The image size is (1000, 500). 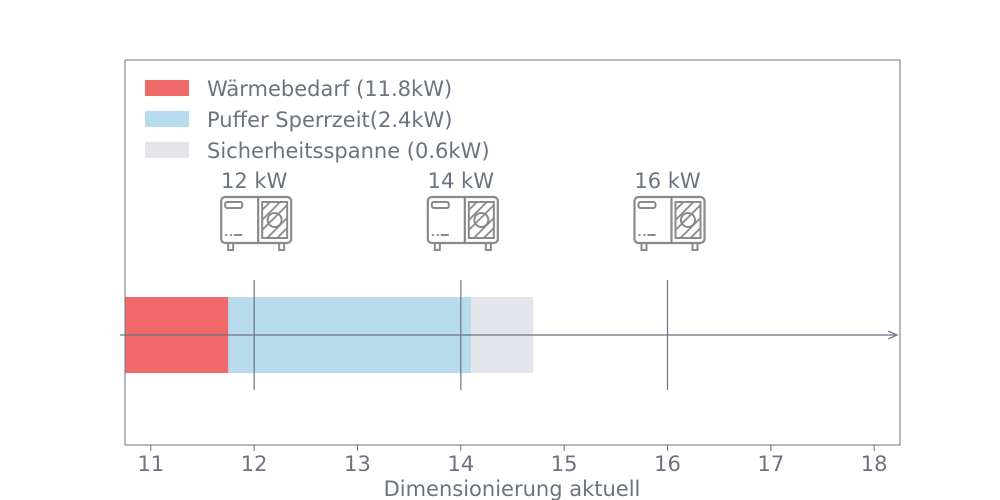 What do you see at coordinates (874, 464) in the screenshot?
I see `x-tick-label: 18` at bounding box center [874, 464].